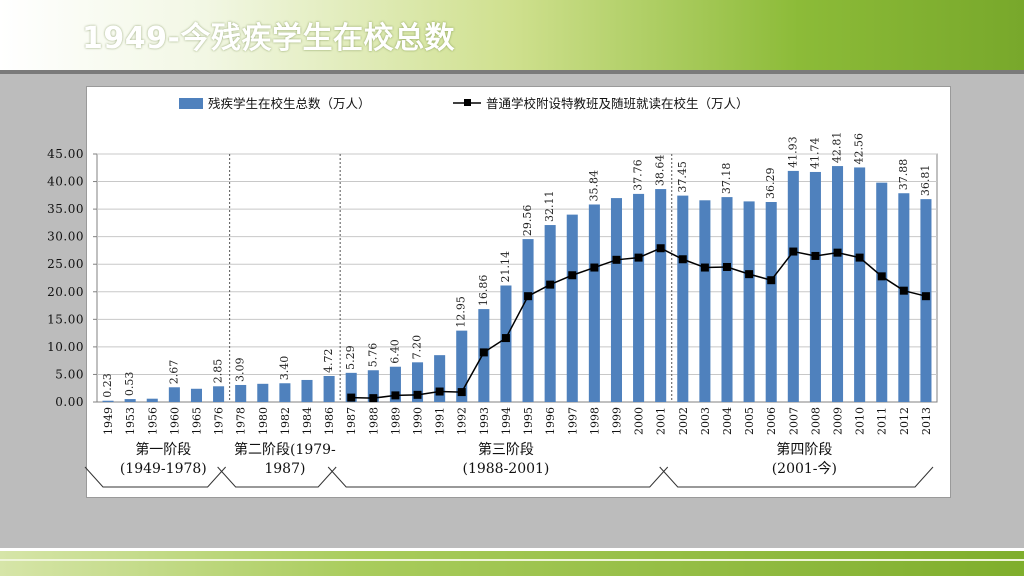  Describe the element at coordinates (815, 421) in the screenshot. I see `x-tick-label: 2008` at that location.